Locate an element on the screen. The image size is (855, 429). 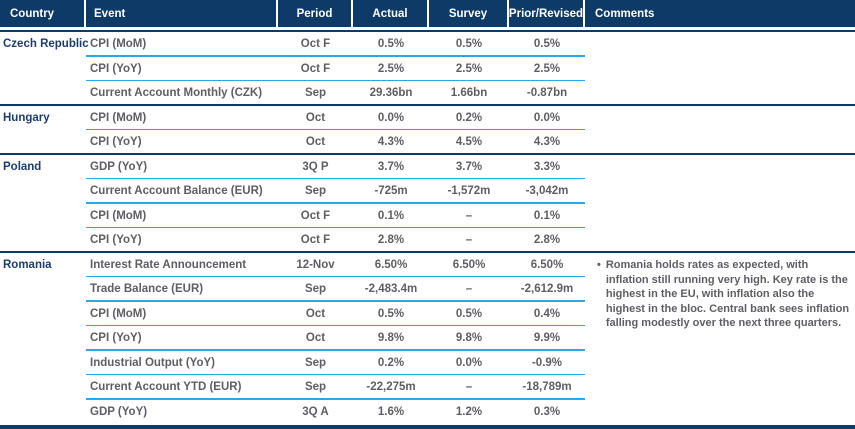
country-label: Poland is located at coordinates (22, 166).